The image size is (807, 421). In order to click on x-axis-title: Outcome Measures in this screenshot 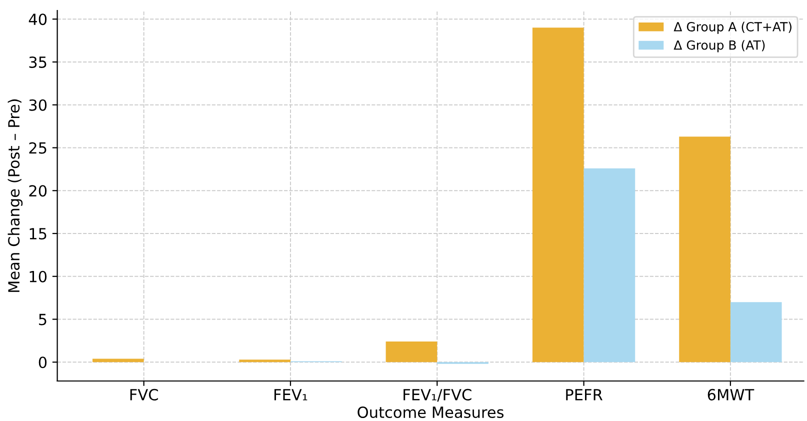, I will do `click(431, 412)`.